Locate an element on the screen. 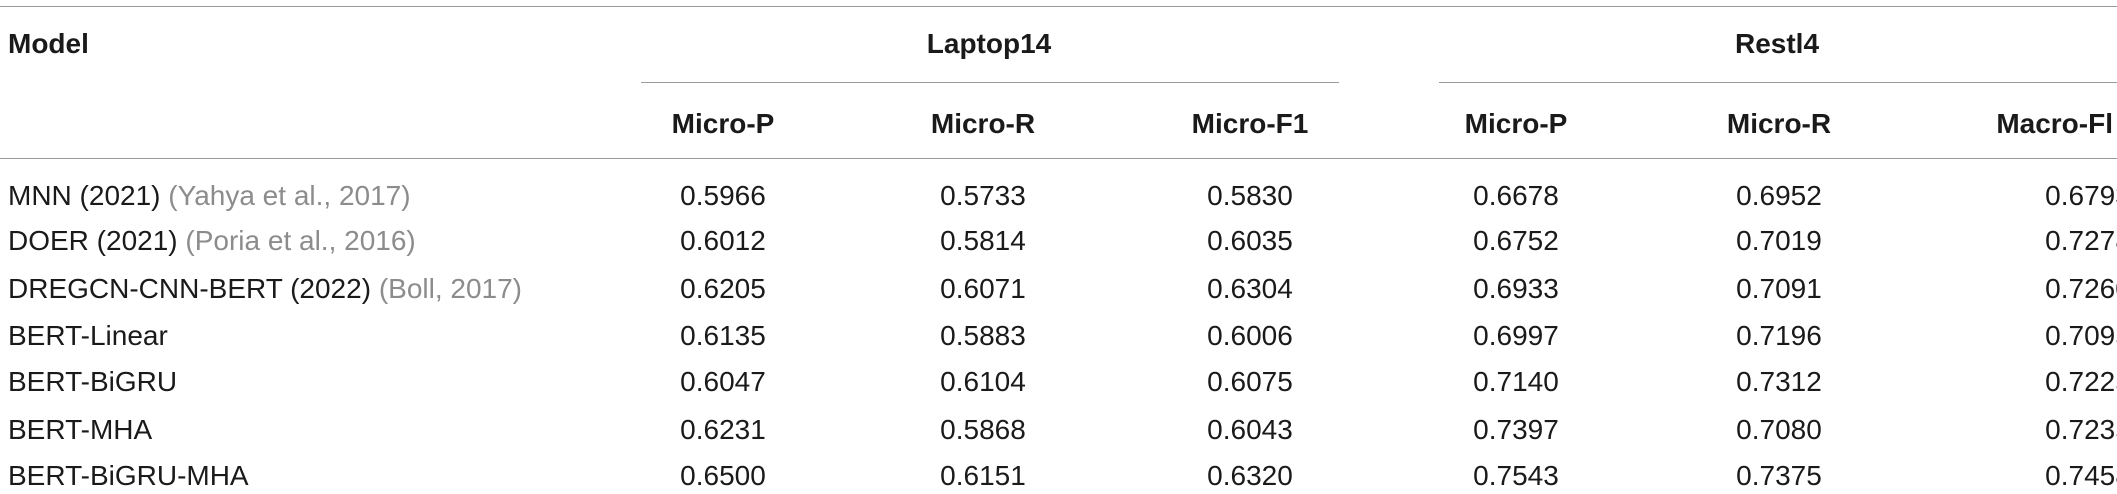 The height and width of the screenshot is (494, 2117). table-cell: 0.6012 is located at coordinates (723, 240).